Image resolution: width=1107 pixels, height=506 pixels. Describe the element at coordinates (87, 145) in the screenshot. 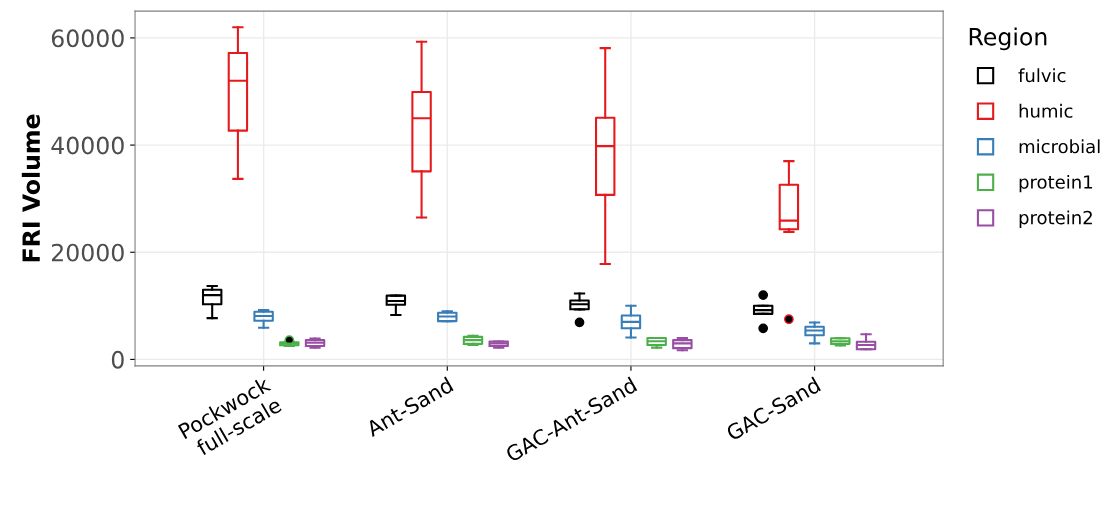

I see `y-tick-label: 40000` at that location.